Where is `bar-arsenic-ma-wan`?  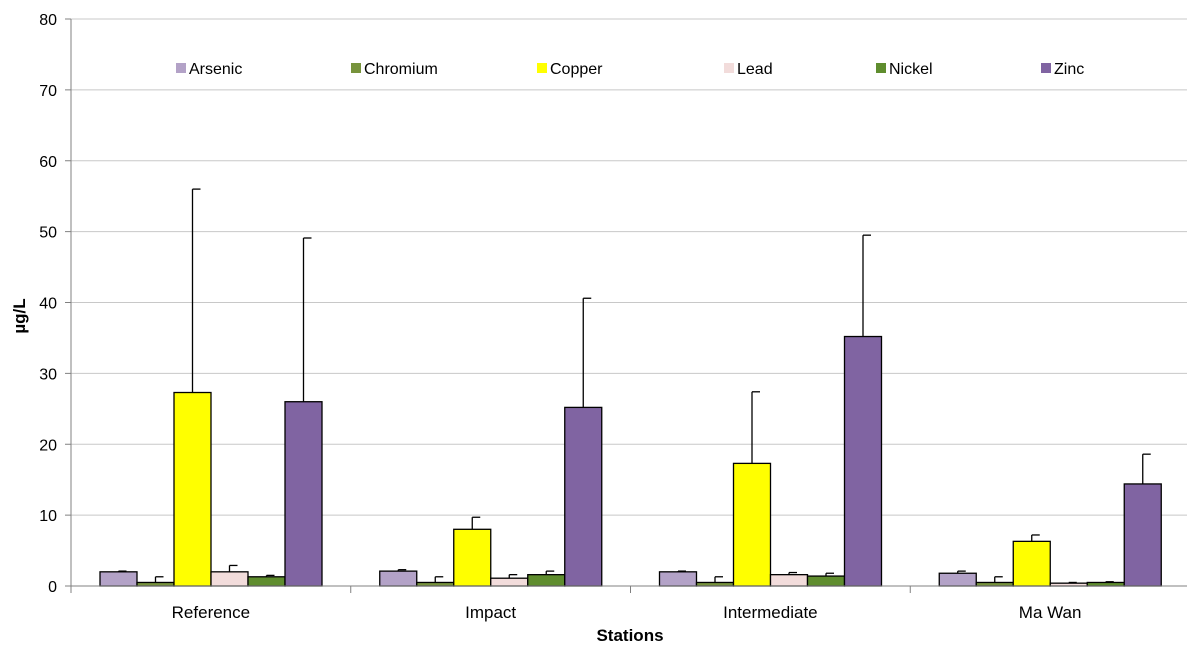
bar-arsenic-ma-wan is located at coordinates (957, 579).